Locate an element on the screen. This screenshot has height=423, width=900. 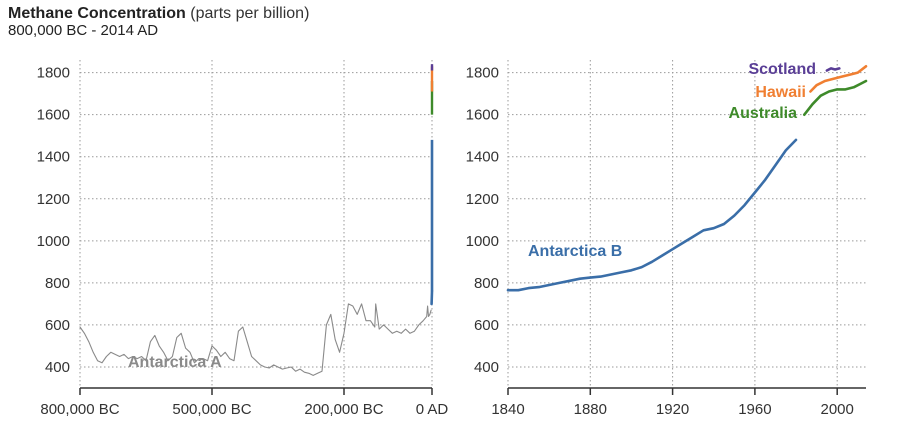
chart-units: (parts per billion) is located at coordinates (250, 13).